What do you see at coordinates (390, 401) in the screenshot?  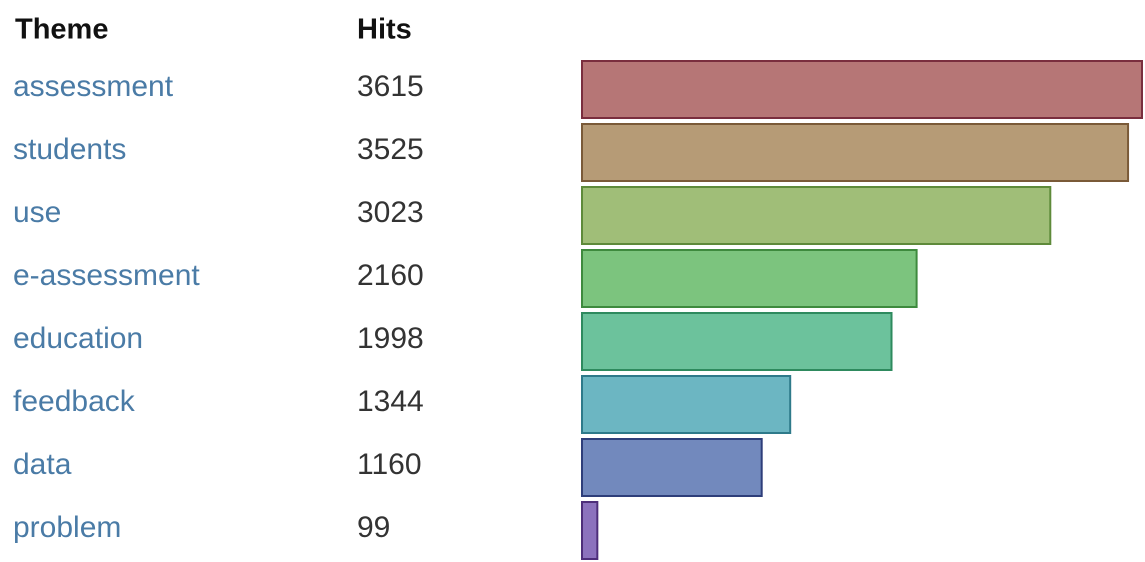 I see `hits-count: 1344` at bounding box center [390, 401].